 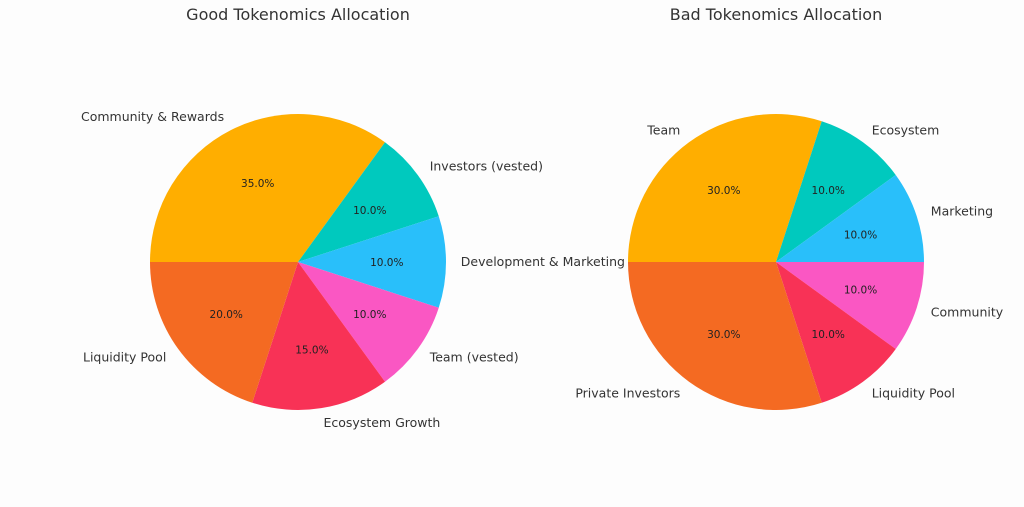 What do you see at coordinates (257, 184) in the screenshot?
I see `slice-percent-community-rewards: 35.0%` at bounding box center [257, 184].